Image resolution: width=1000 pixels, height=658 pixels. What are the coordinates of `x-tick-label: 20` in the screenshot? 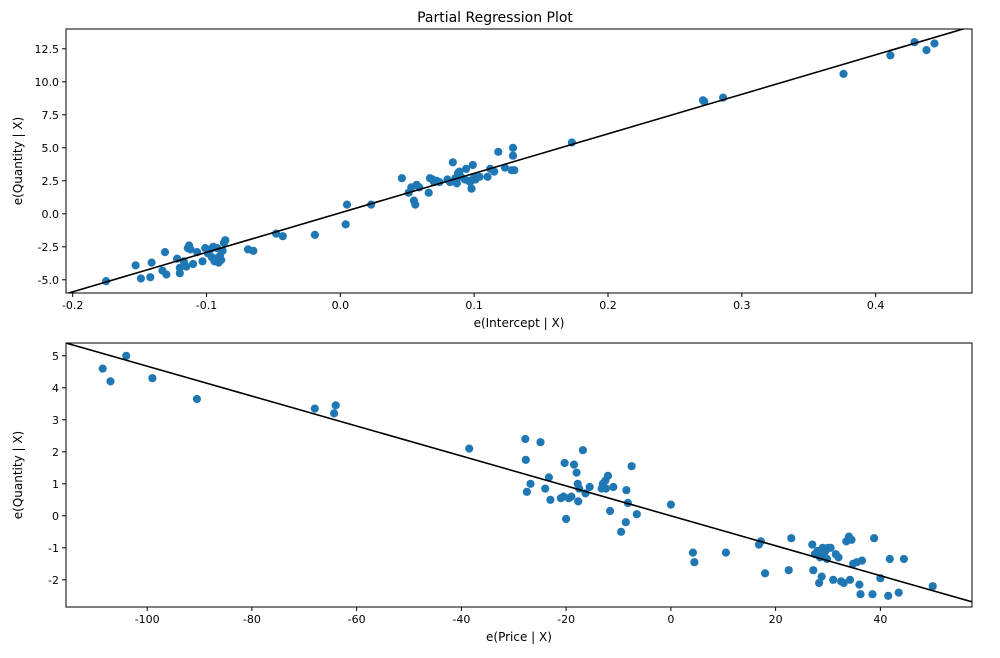 It's located at (776, 619).